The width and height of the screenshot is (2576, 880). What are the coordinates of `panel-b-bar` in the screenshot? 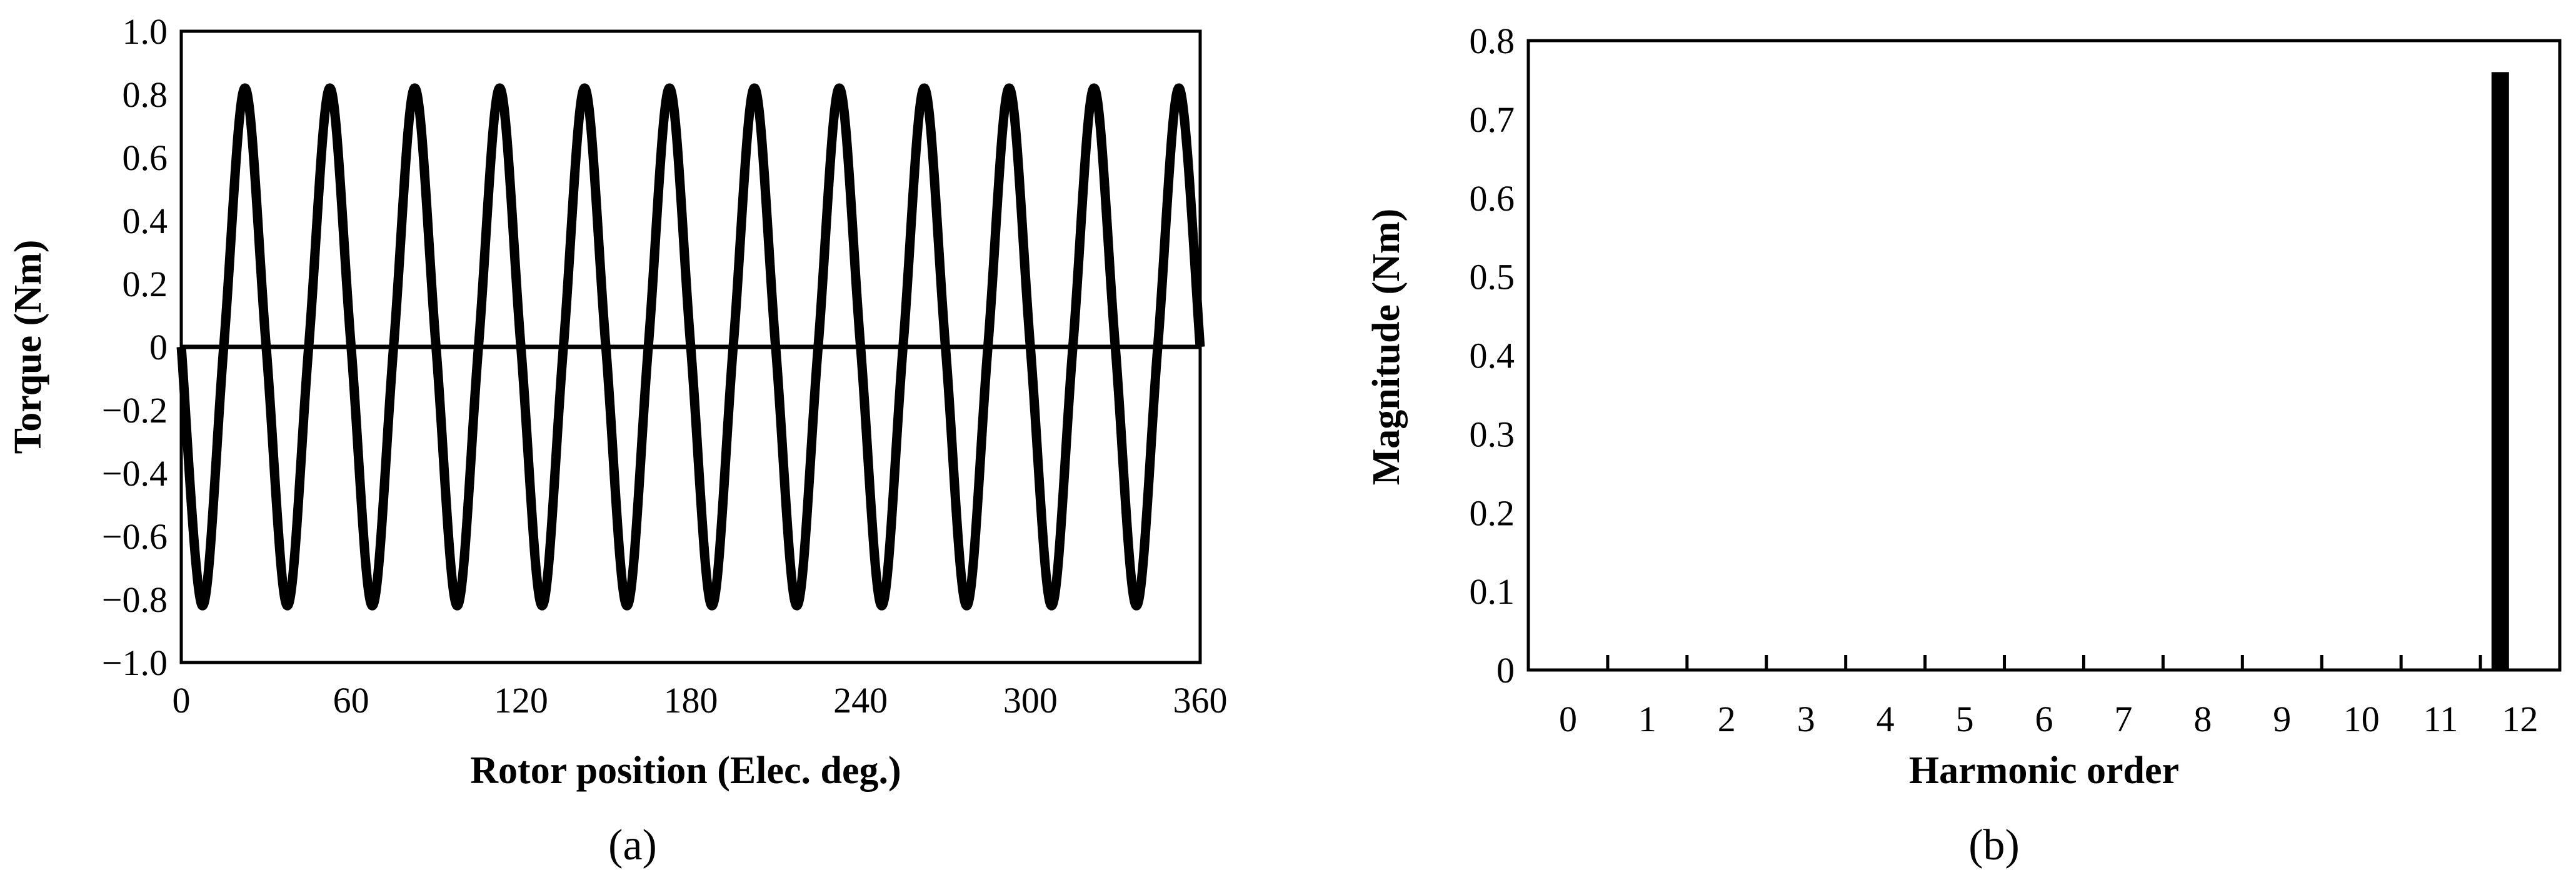 It's located at (2500, 371).